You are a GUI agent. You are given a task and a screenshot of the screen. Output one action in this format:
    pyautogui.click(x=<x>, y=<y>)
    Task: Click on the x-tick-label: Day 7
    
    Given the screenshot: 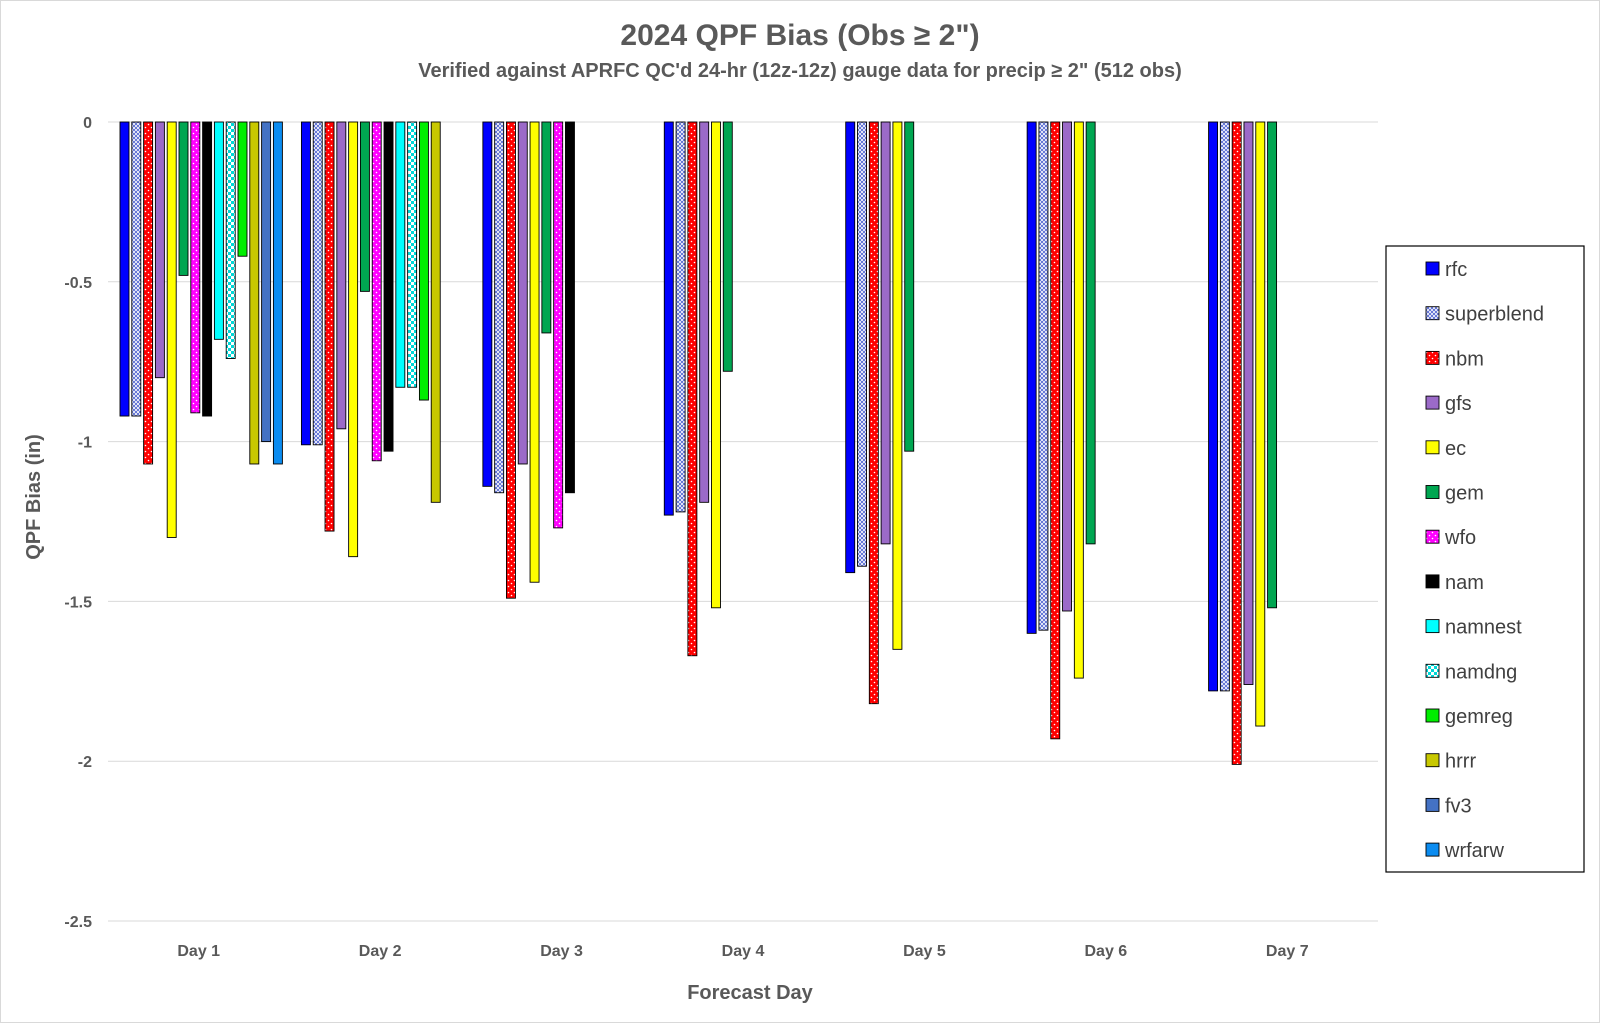 What is the action you would take?
    pyautogui.click(x=1287, y=951)
    